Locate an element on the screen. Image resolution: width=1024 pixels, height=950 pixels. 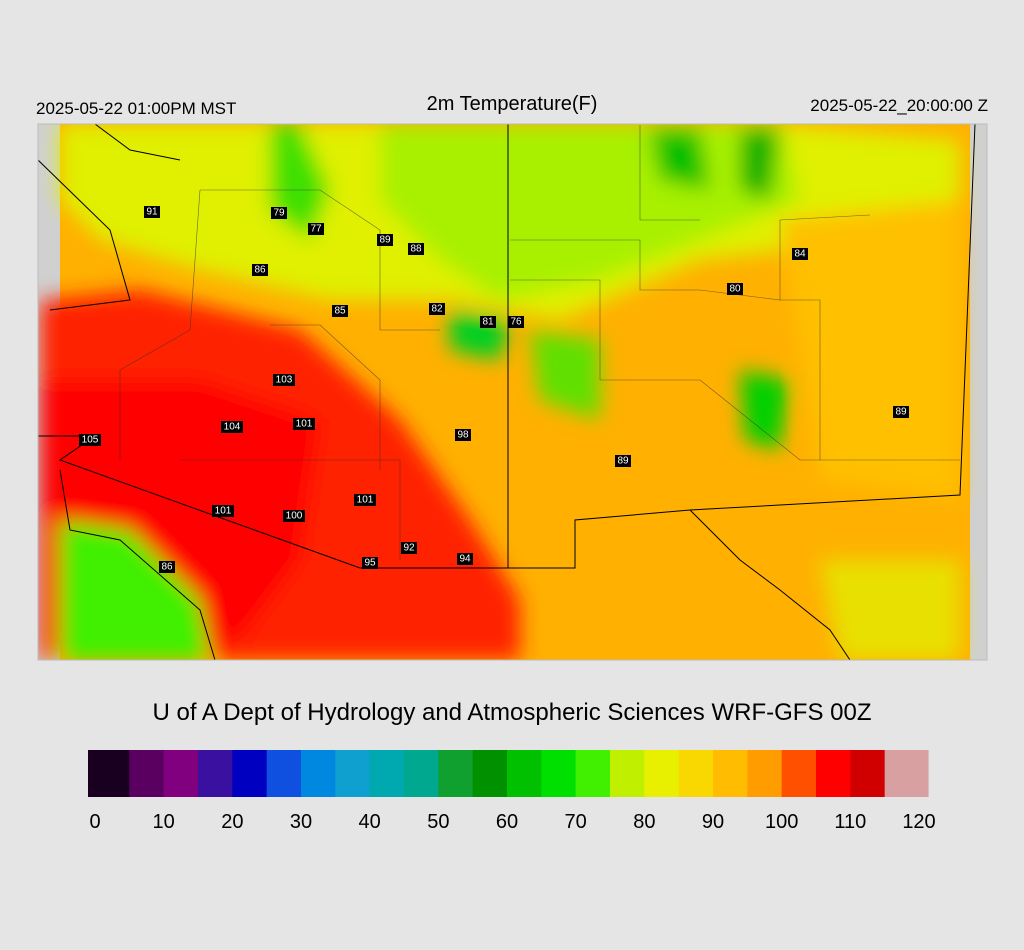
colorbar: 0 10 20 30 40 50 60 70 80 90 100 110 120 is located at coordinates (512, 791).